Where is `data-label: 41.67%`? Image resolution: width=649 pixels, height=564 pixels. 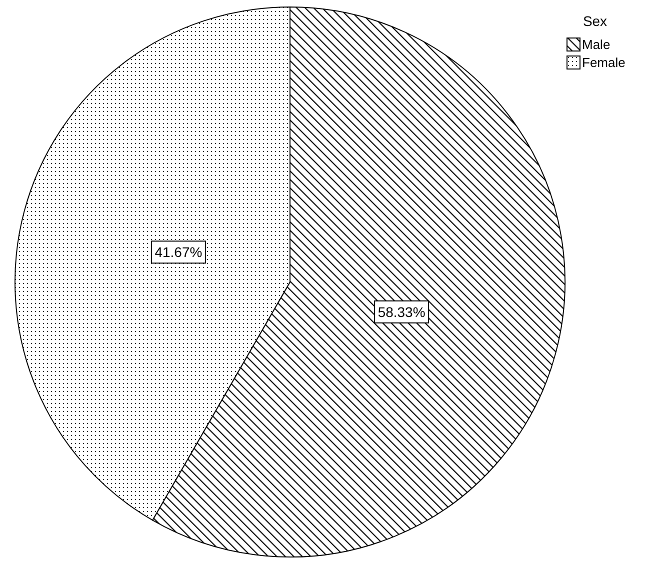 data-label: 41.67% is located at coordinates (178, 252).